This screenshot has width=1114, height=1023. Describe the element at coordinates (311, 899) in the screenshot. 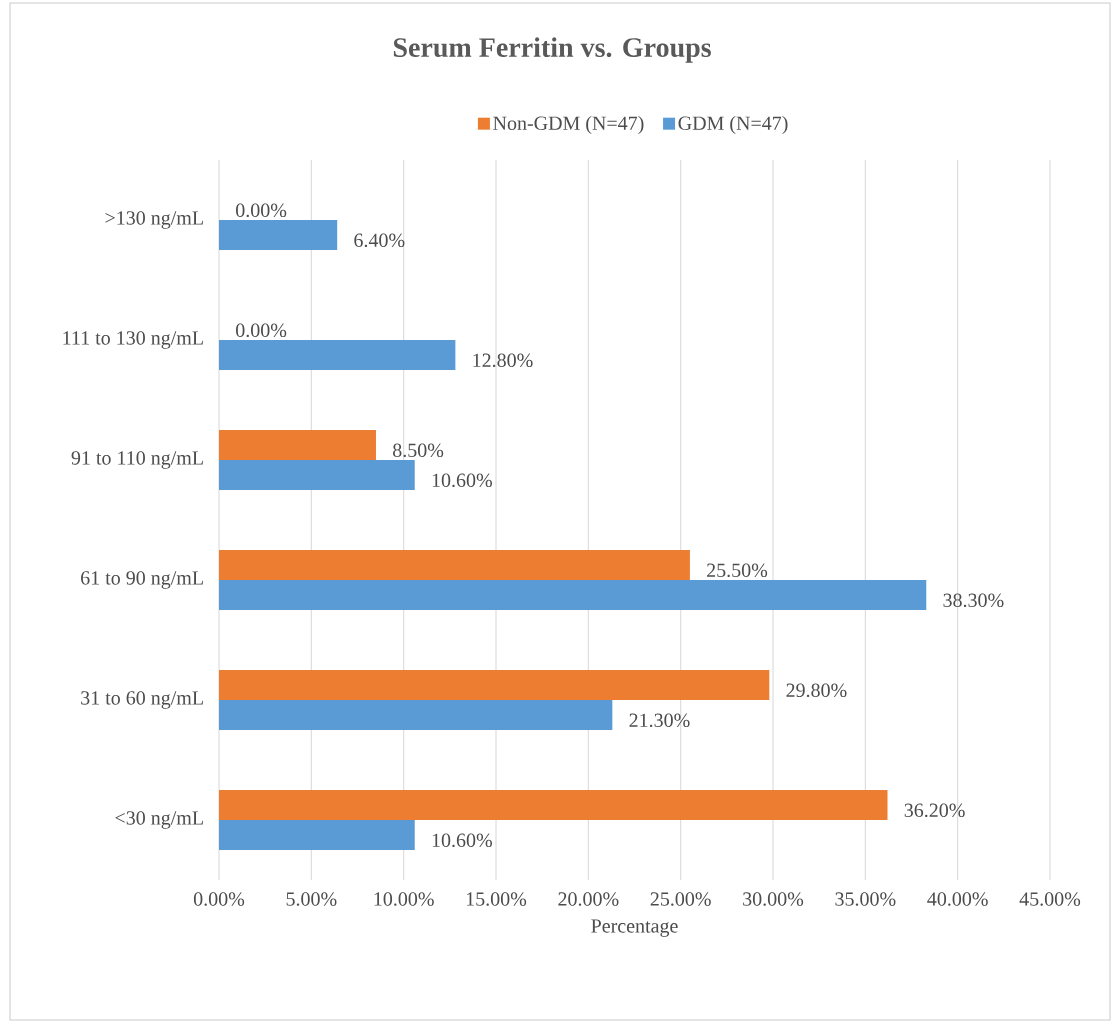

I see `x-tick-label: 5.00%` at that location.